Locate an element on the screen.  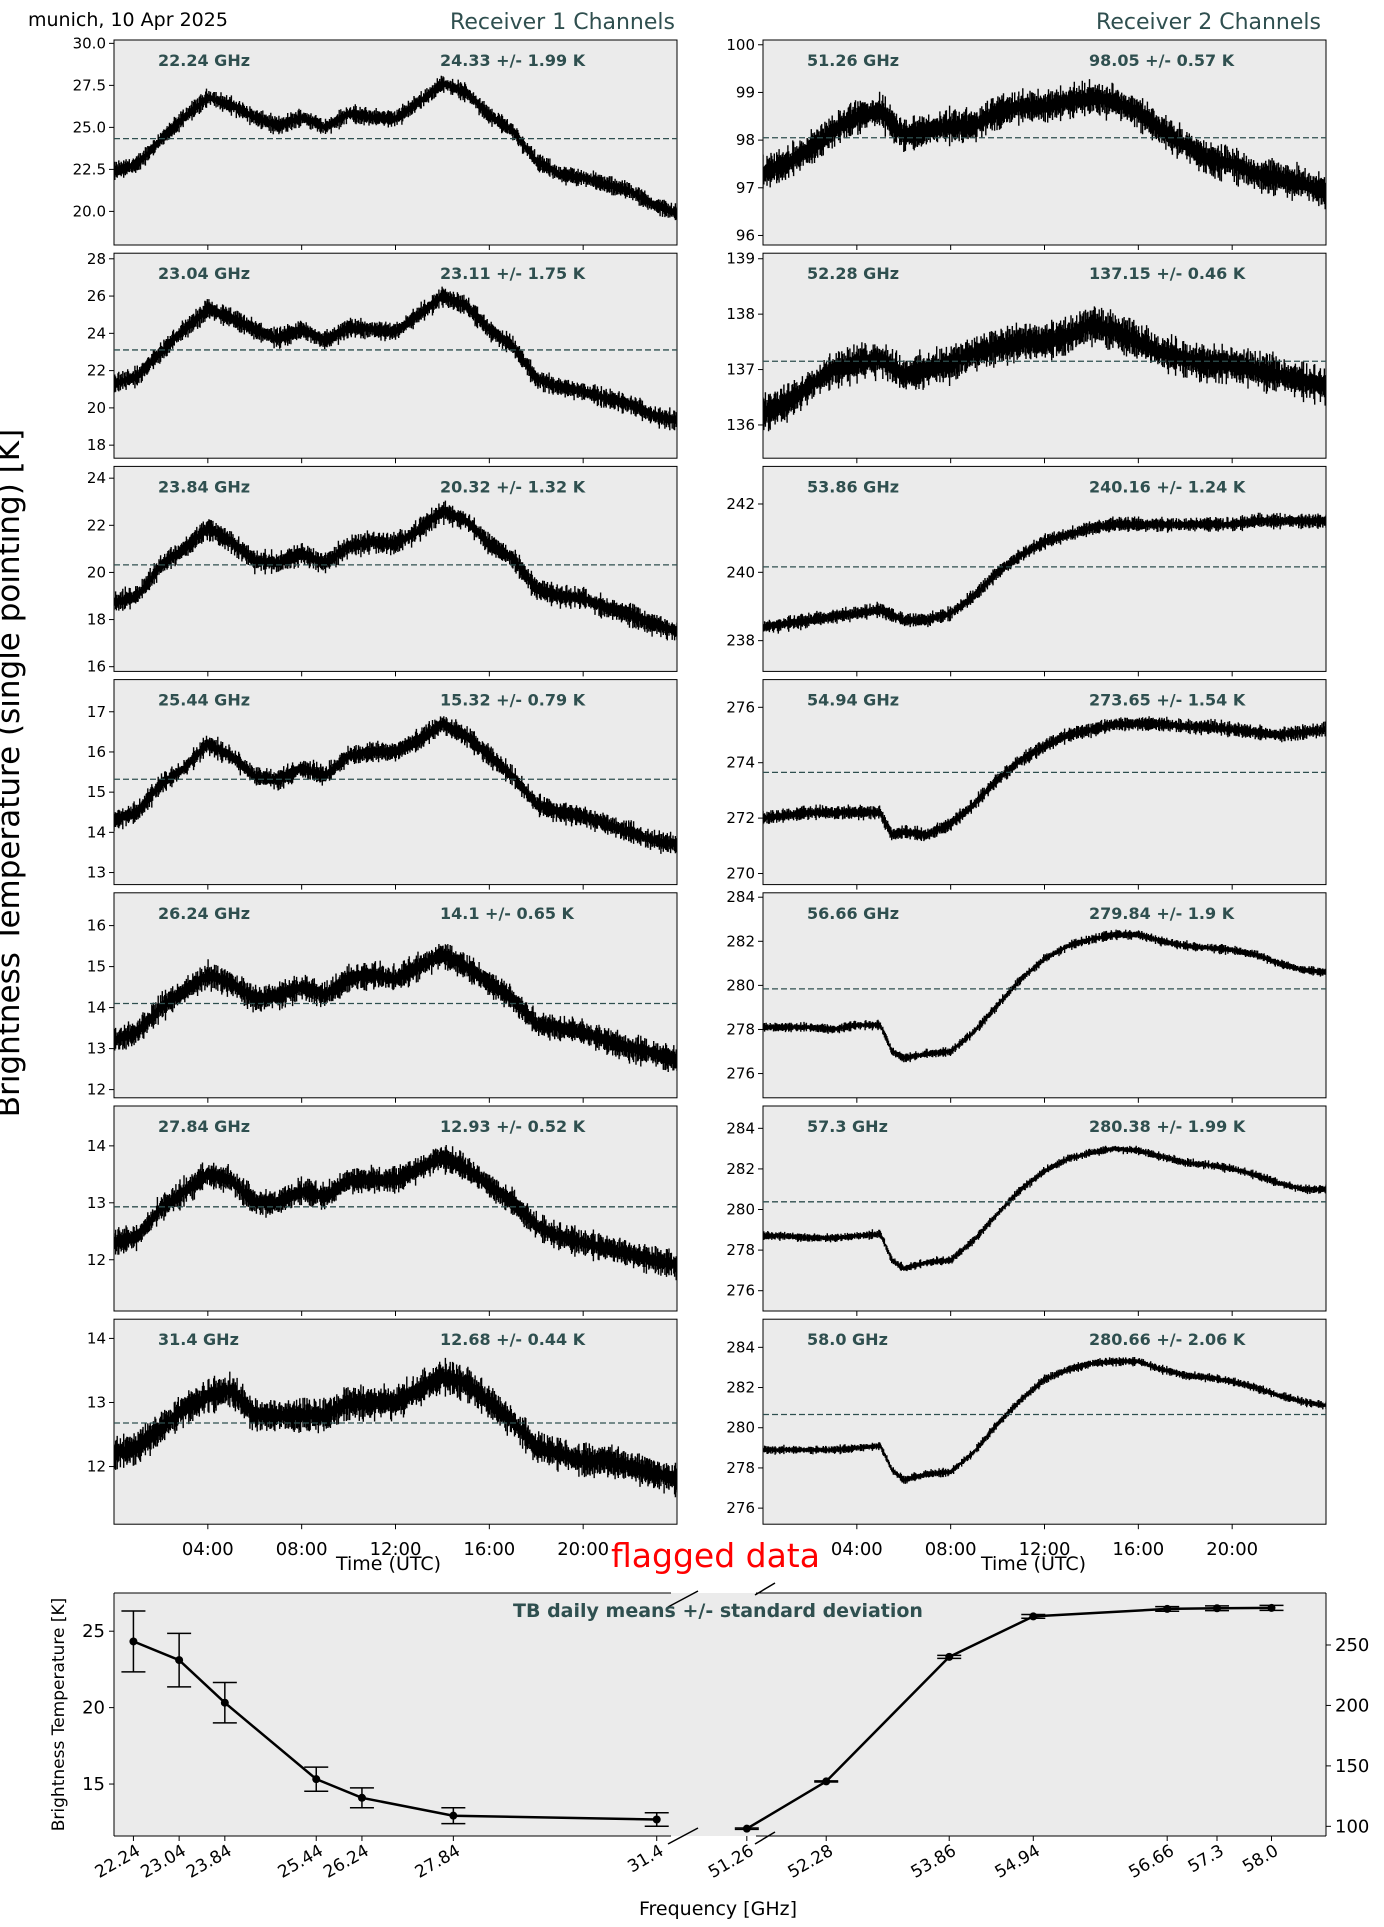
ytick-label: 26 is located at coordinates (96, 296).